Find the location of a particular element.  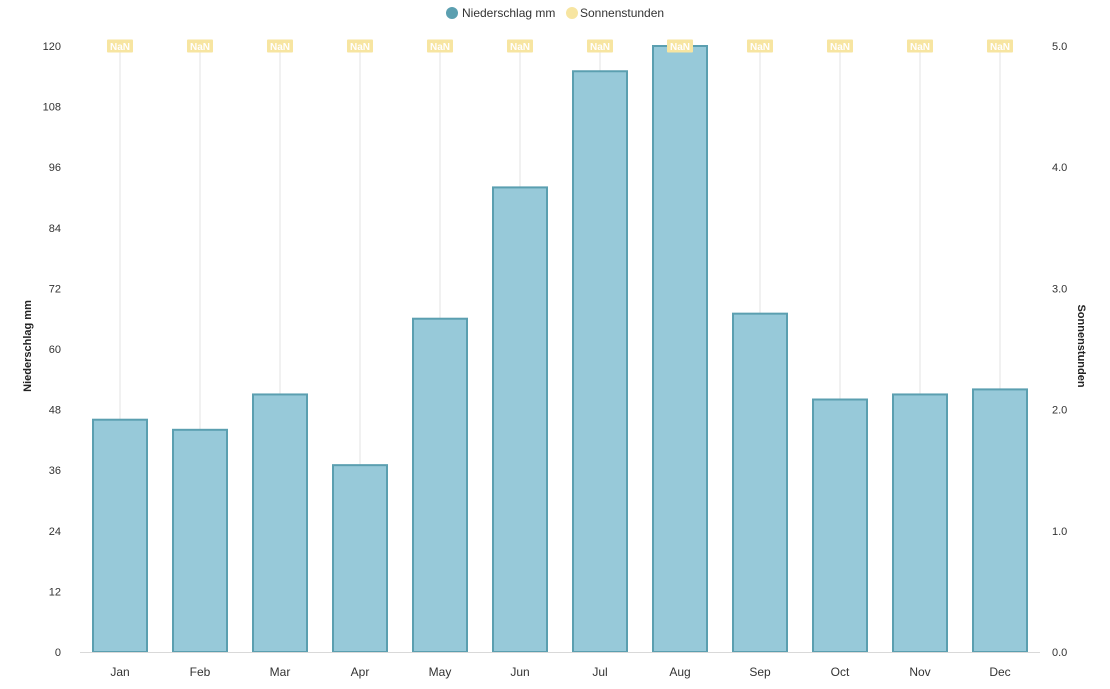

y-left-tick-label: 120 is located at coordinates (52, 47).